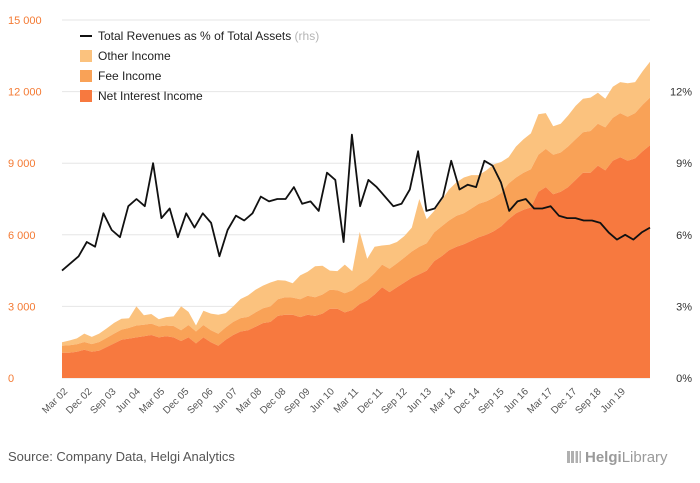 The image size is (700, 483). Describe the element at coordinates (588, 401) in the screenshot. I see `x-tick-label: Sep 18` at that location.